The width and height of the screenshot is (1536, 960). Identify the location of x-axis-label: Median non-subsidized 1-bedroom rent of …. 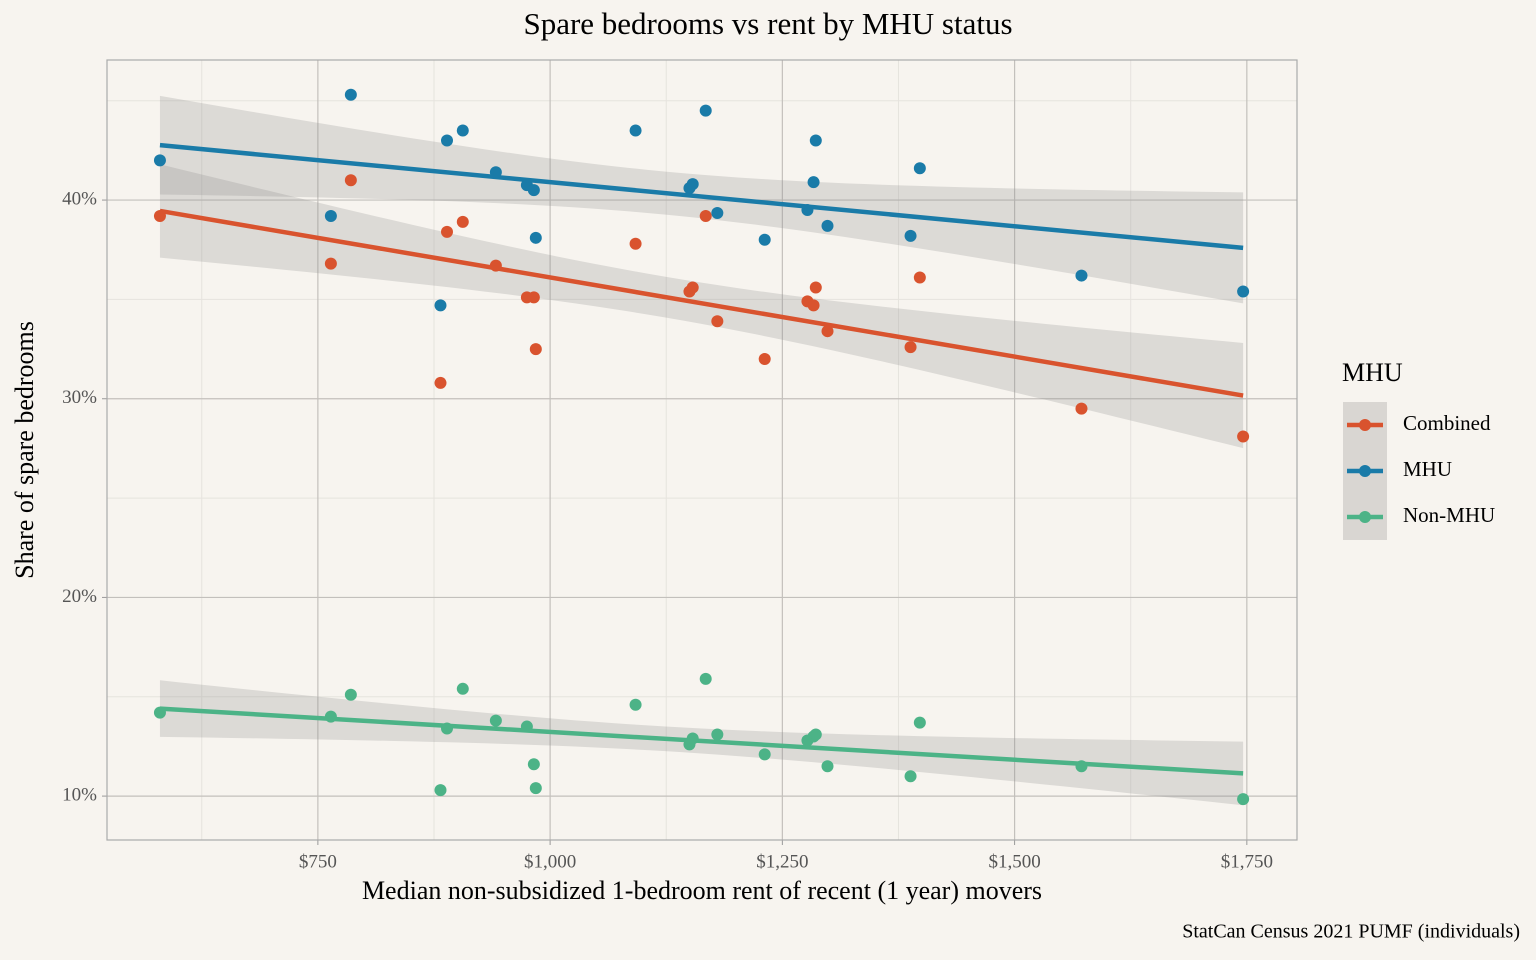
(702, 890).